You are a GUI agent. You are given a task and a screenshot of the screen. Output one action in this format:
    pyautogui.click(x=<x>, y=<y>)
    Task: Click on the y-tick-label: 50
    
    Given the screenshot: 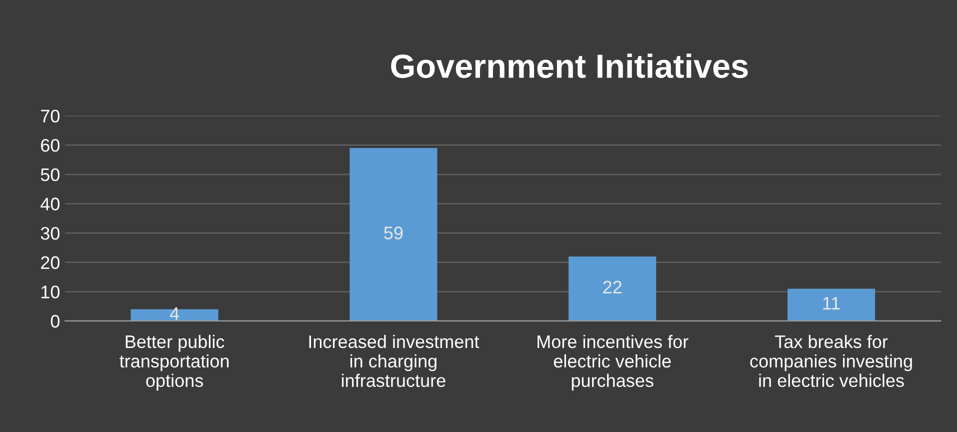 What is the action you would take?
    pyautogui.click(x=50, y=175)
    